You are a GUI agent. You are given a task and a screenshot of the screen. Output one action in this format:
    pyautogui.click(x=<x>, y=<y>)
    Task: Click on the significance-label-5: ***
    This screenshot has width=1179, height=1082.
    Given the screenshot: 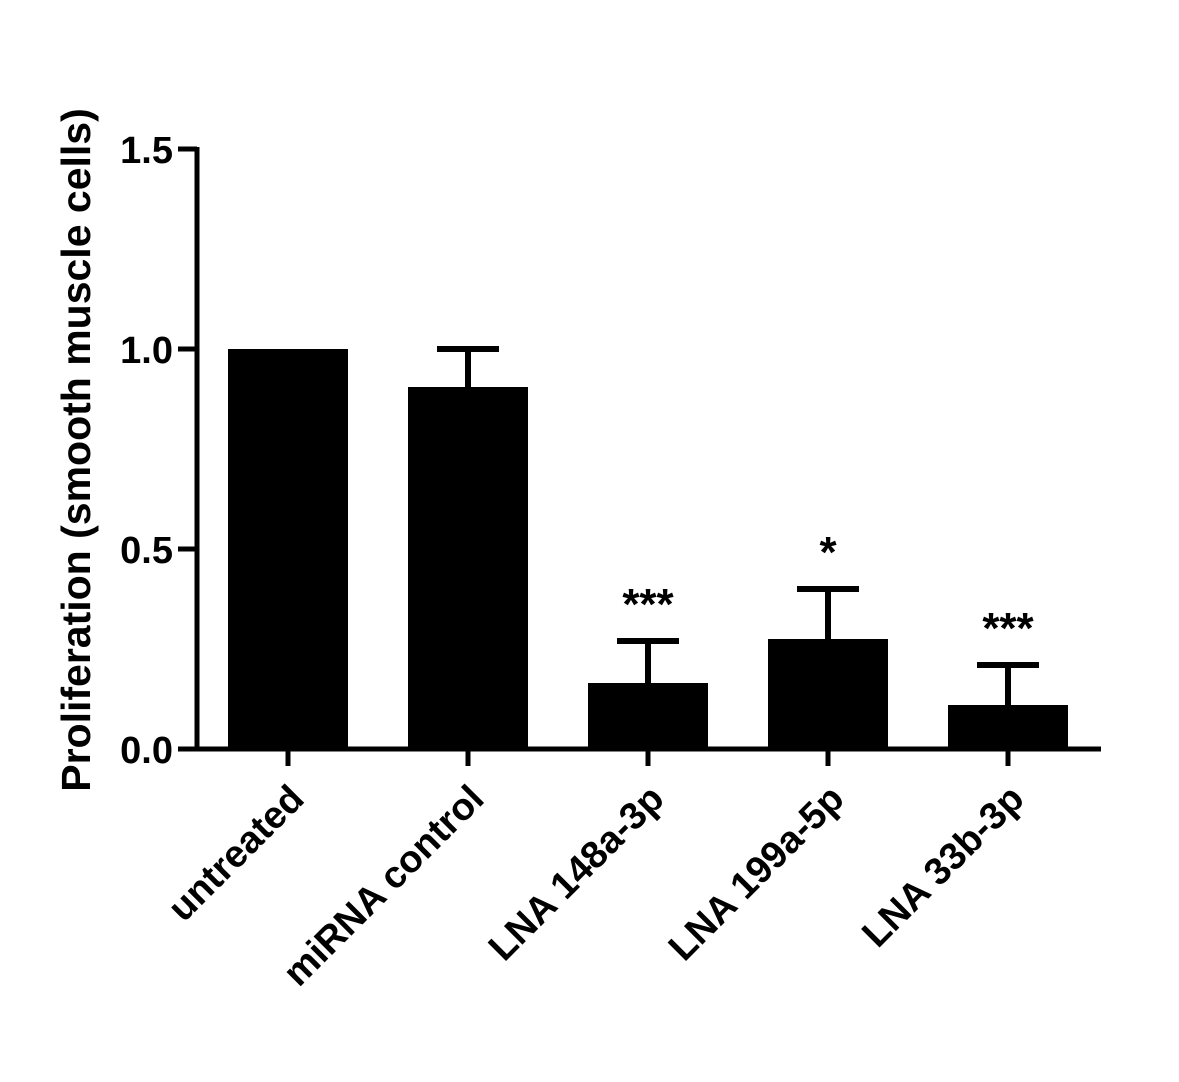 What is the action you would take?
    pyautogui.click(x=1008, y=628)
    